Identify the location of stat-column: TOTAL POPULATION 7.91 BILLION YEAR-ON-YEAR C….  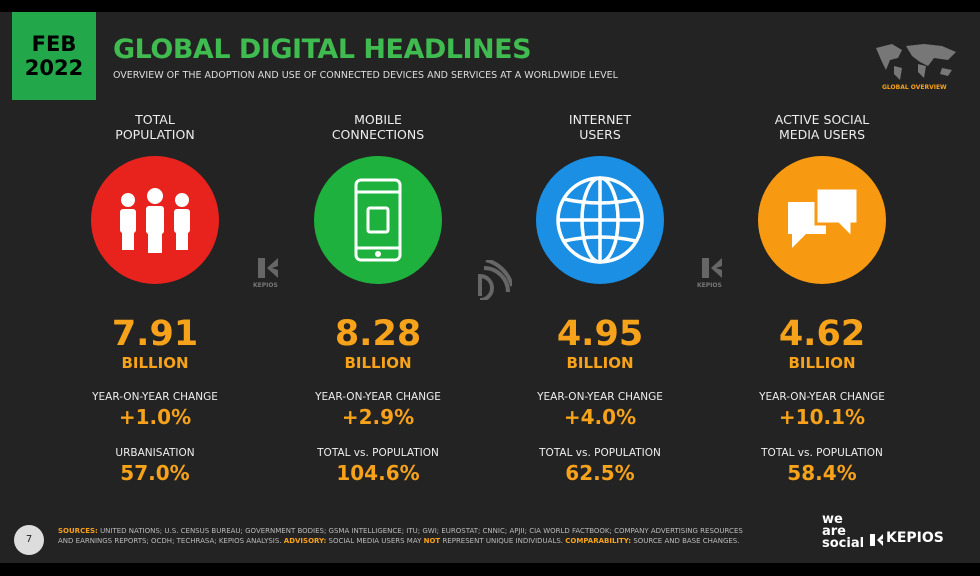
(155, 299).